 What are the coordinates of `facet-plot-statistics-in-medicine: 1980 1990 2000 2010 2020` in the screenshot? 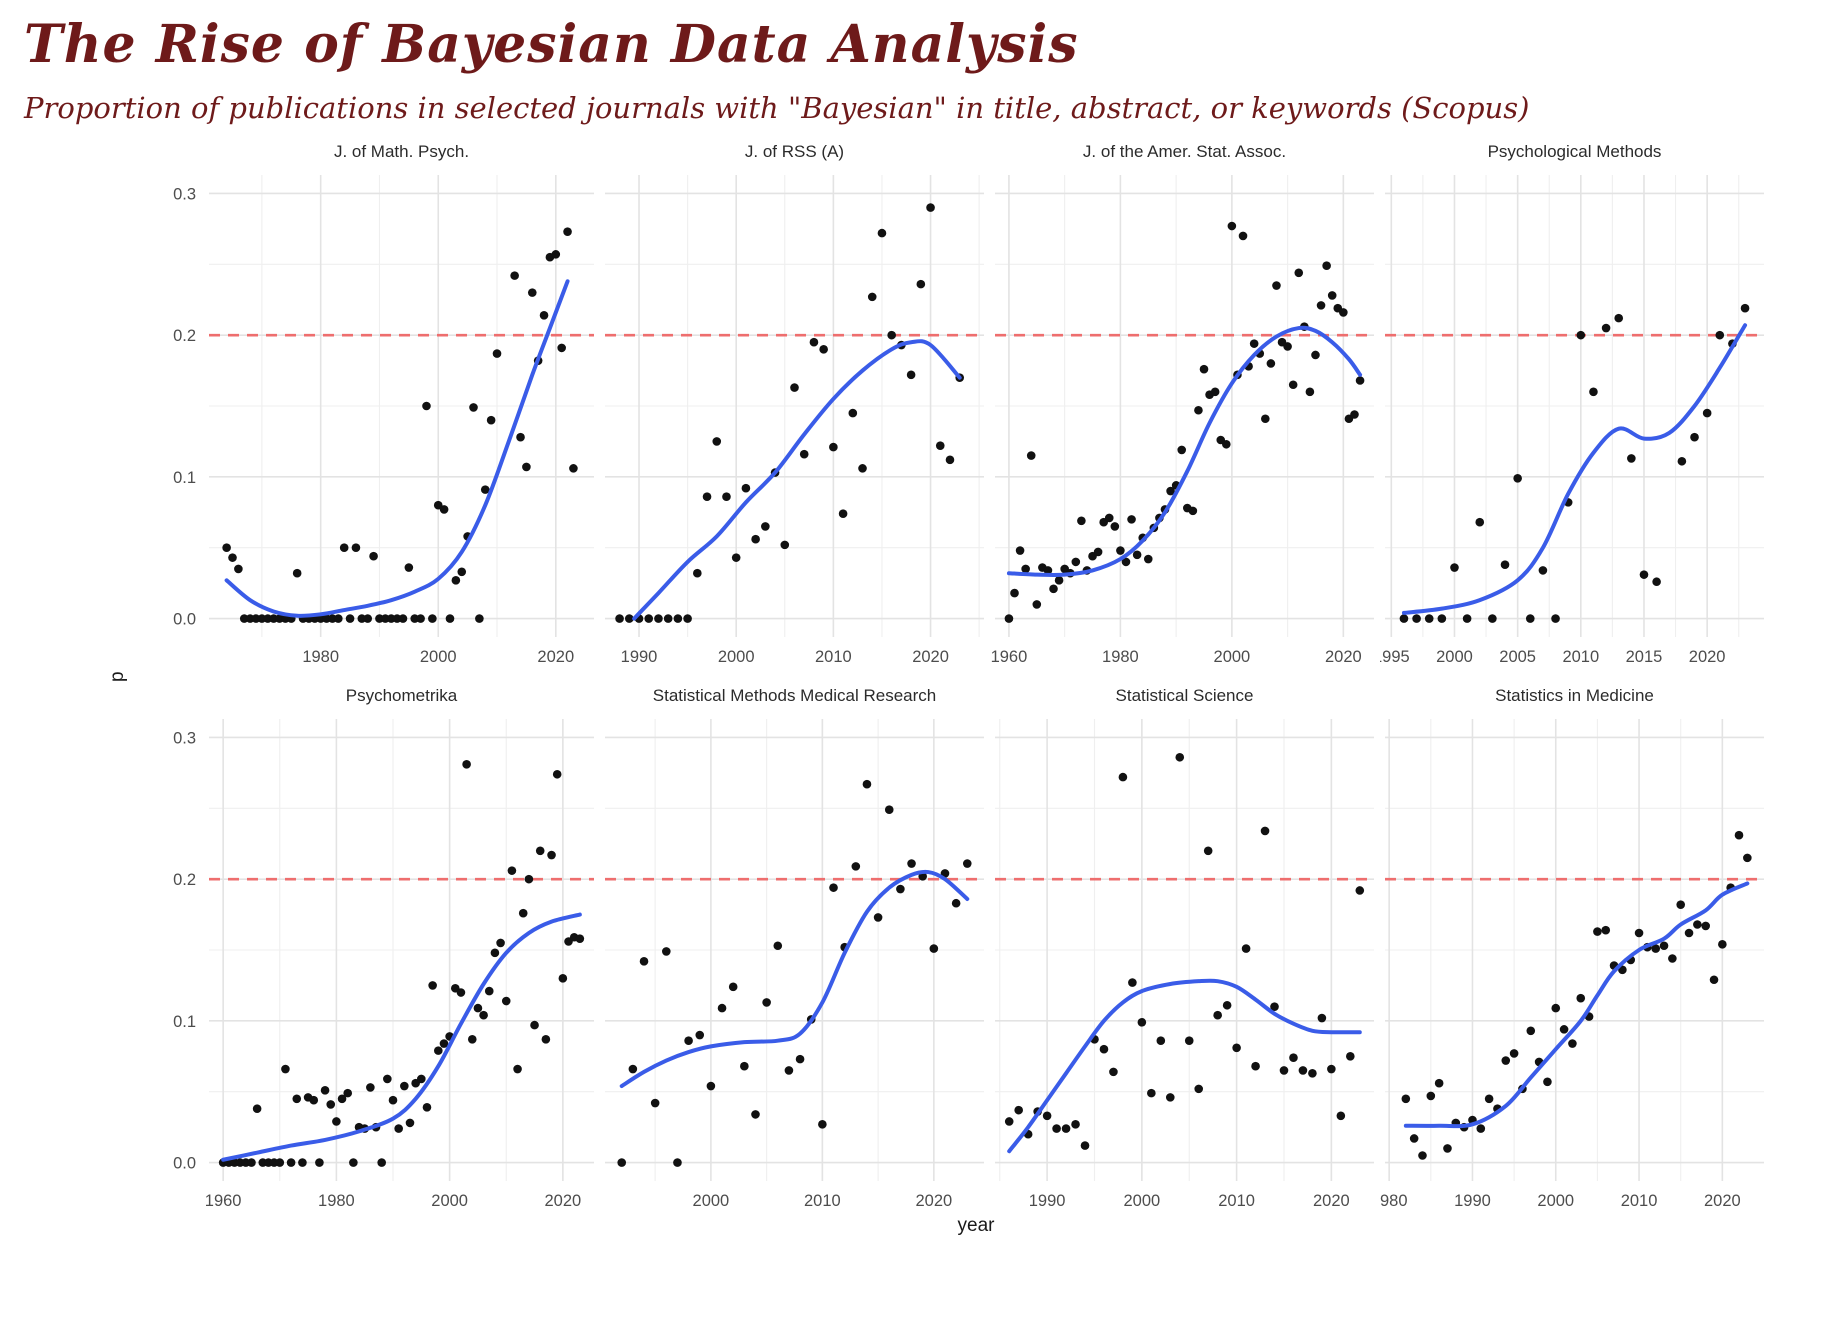 It's located at (1572, 964).